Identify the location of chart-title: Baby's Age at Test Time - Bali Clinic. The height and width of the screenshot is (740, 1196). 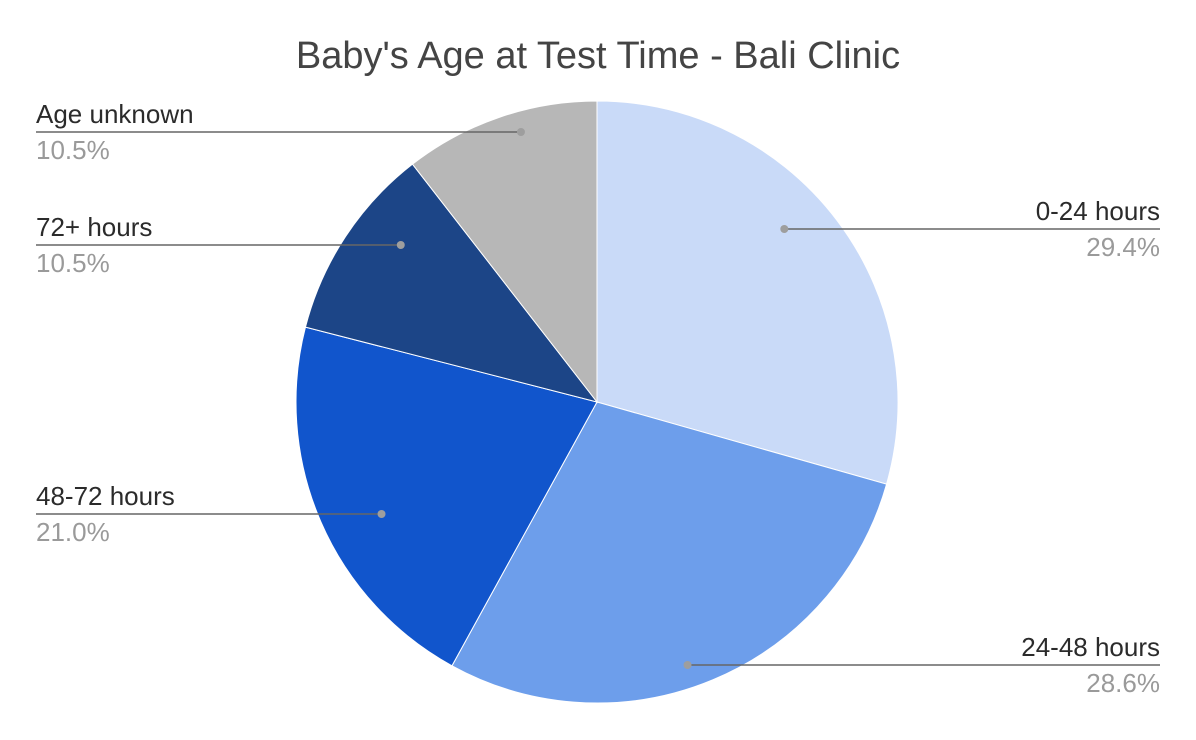
(598, 56).